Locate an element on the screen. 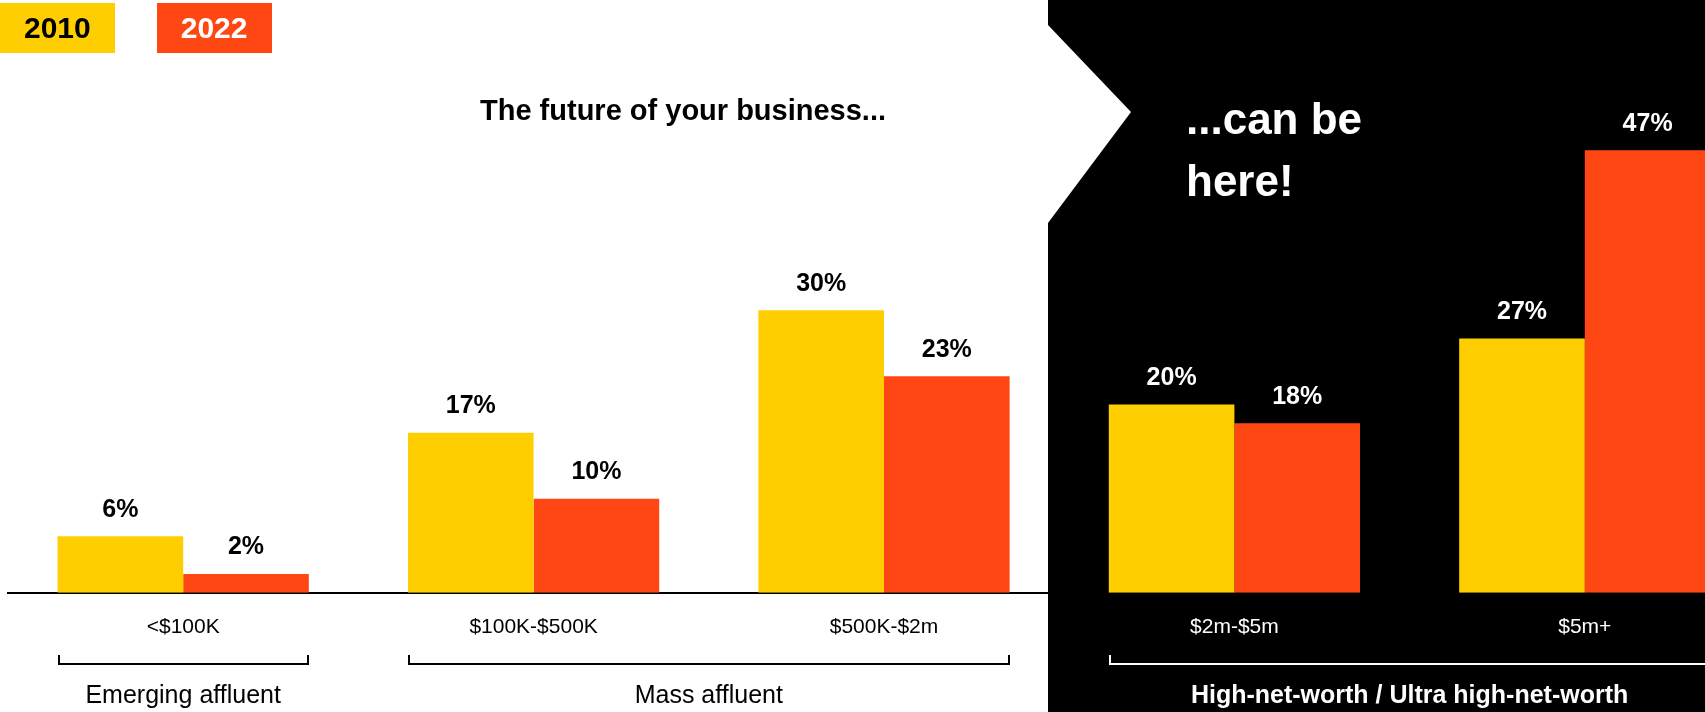 The image size is (1705, 712). x-tick-label: $500K-$2m is located at coordinates (884, 626).